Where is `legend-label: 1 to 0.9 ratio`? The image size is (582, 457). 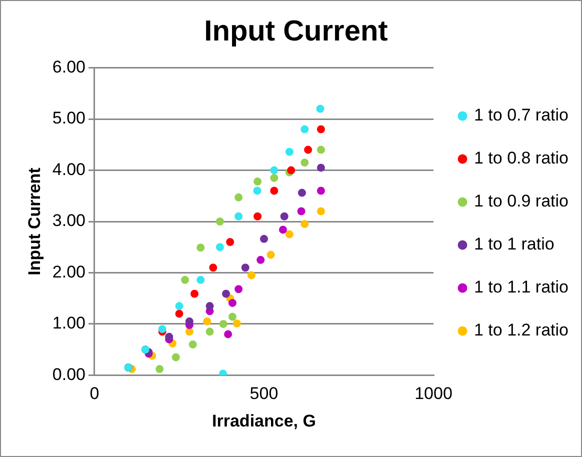 legend-label: 1 to 0.9 ratio is located at coordinates (521, 201).